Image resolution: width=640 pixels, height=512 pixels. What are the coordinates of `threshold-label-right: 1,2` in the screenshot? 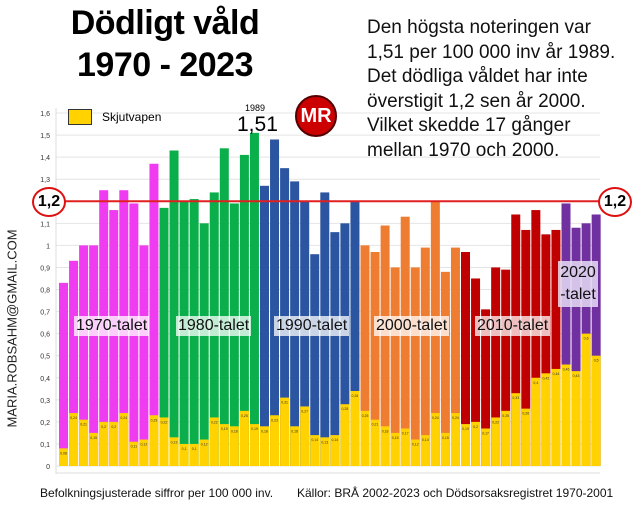 It's located at (615, 202).